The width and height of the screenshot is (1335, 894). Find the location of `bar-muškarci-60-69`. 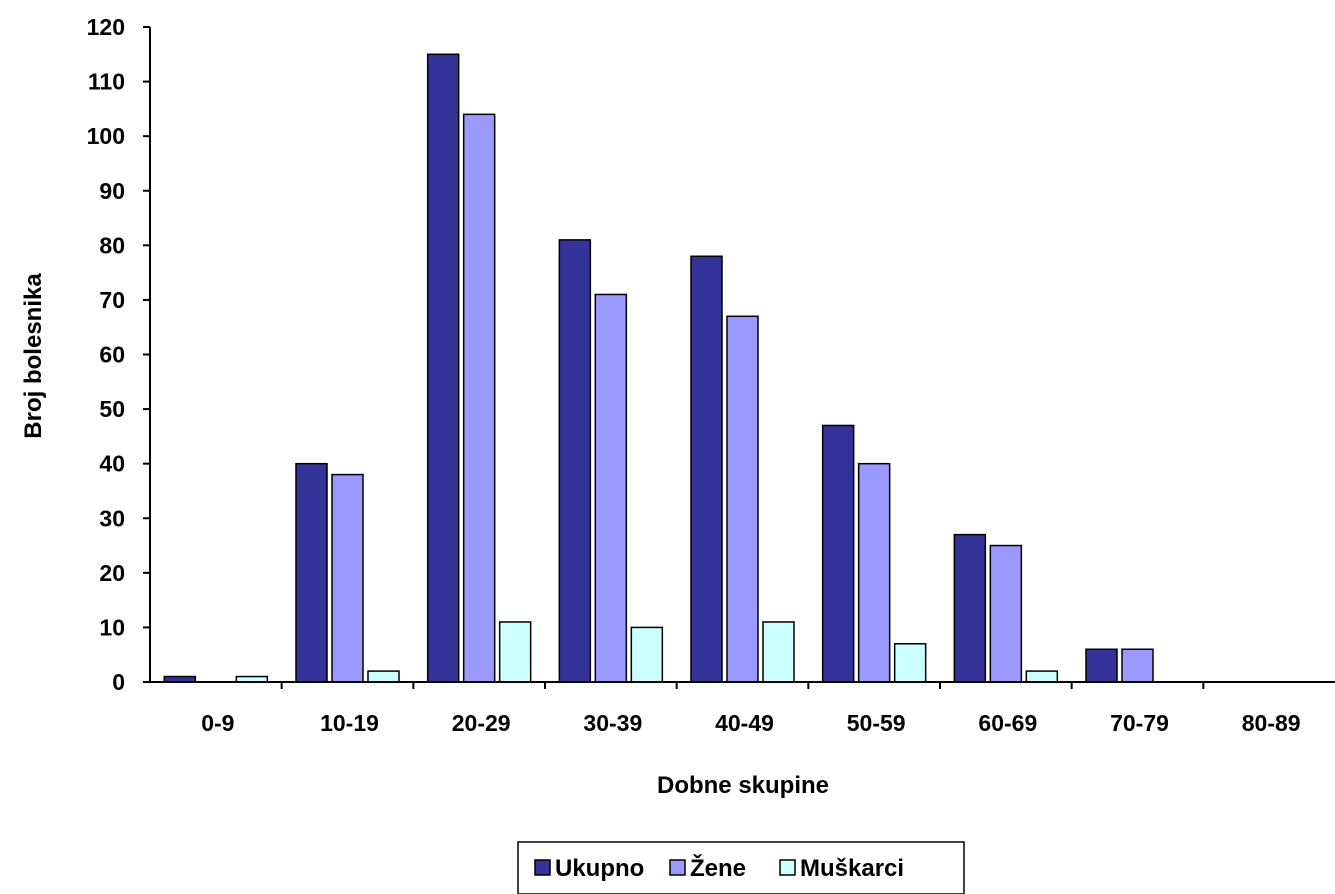

bar-muškarci-60-69 is located at coordinates (1042, 676).